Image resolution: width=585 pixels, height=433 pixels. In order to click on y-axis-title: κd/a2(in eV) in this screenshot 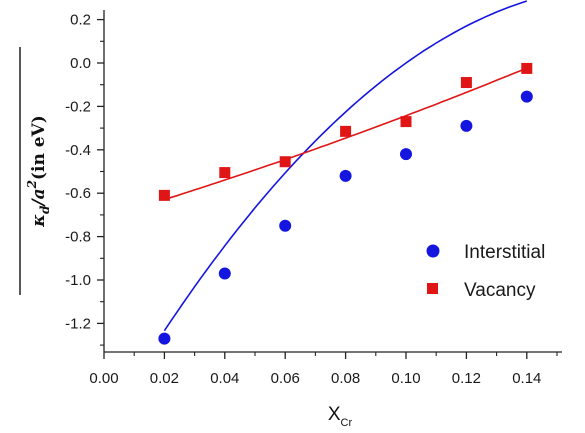, I will do `click(35, 171)`.